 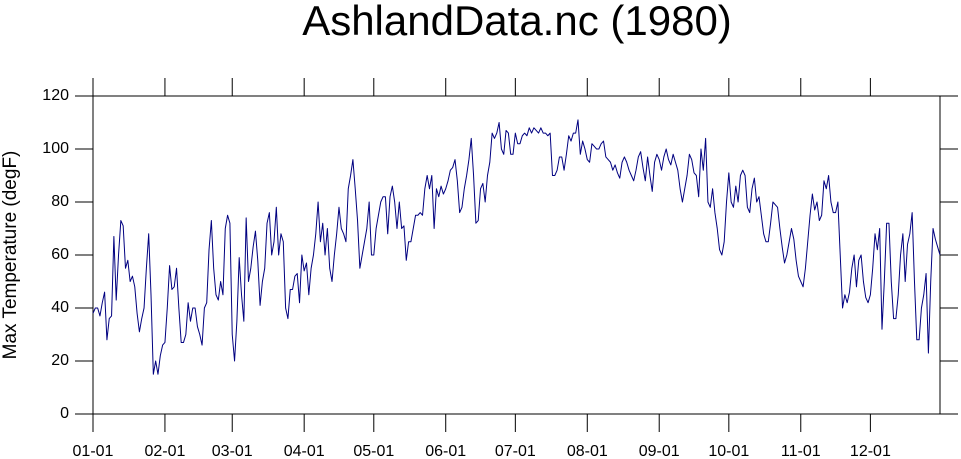 What do you see at coordinates (232, 451) in the screenshot?
I see `x-tick-label: 03-01` at bounding box center [232, 451].